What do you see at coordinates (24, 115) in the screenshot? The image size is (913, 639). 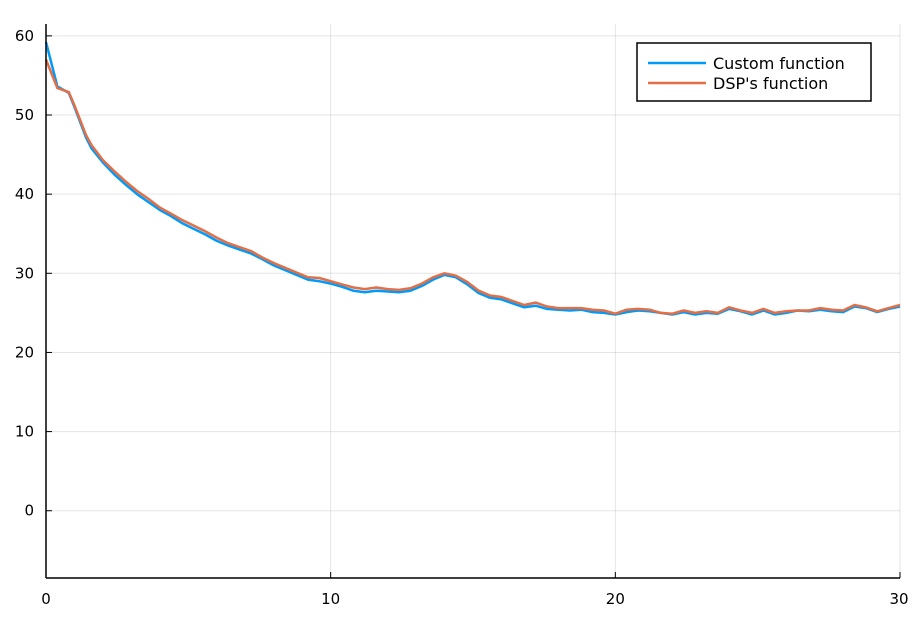 I see `y-tick-label: 50` at bounding box center [24, 115].